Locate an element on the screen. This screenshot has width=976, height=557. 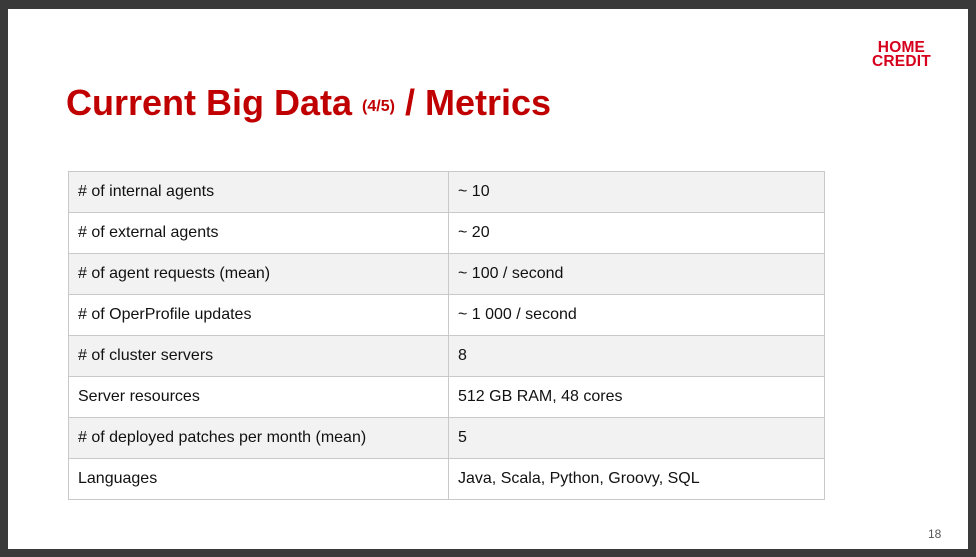
metric-label: # of external agents is located at coordinates (258, 233).